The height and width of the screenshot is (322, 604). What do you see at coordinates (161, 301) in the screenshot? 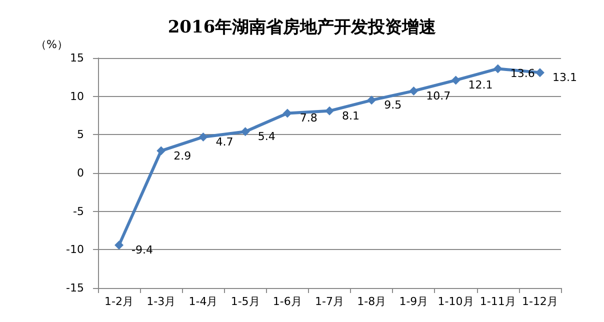
I see `x-tick-label: 1-3月` at bounding box center [161, 301].